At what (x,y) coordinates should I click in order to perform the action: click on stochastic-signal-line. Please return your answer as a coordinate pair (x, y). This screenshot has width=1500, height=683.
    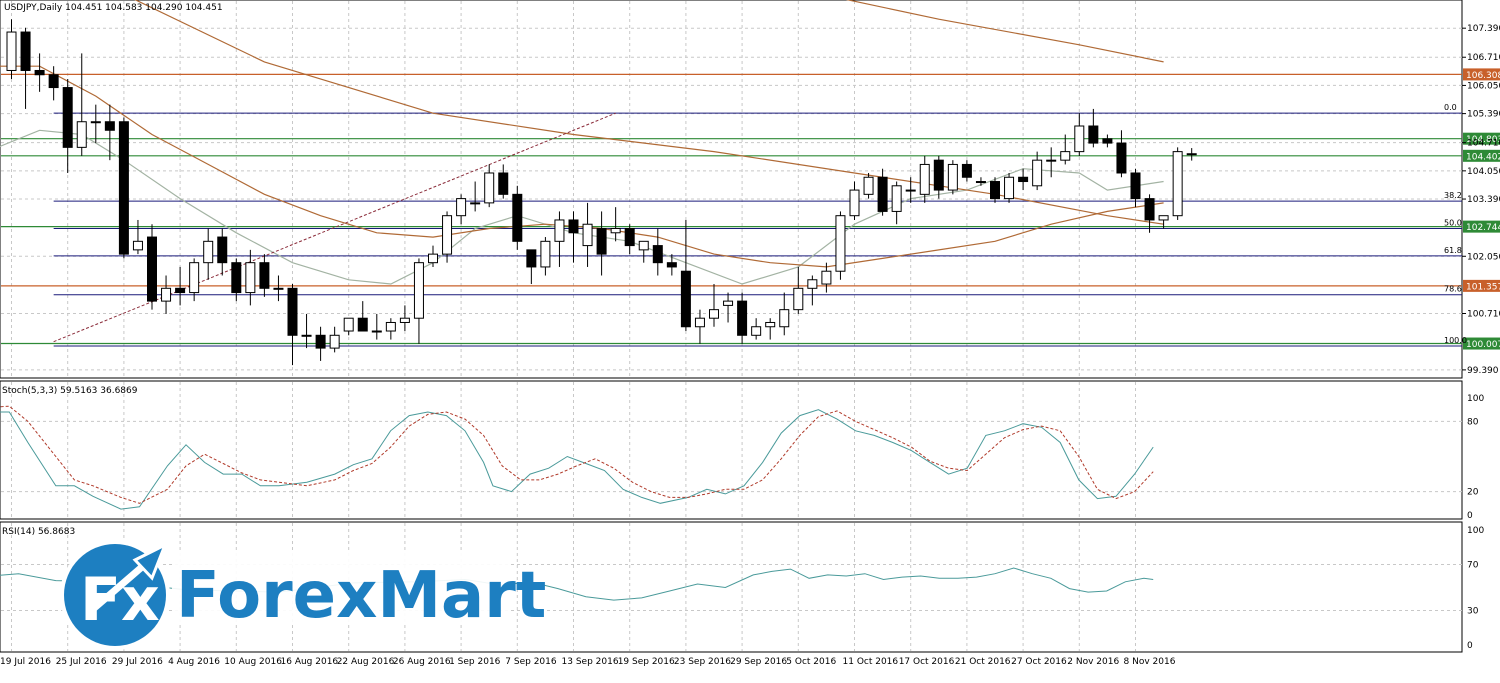
    Looking at the image, I should click on (577, 454).